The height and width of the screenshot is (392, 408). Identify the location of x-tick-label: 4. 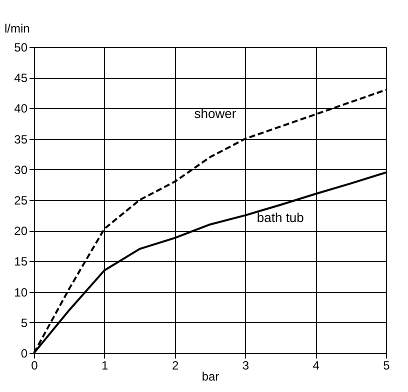
(316, 365).